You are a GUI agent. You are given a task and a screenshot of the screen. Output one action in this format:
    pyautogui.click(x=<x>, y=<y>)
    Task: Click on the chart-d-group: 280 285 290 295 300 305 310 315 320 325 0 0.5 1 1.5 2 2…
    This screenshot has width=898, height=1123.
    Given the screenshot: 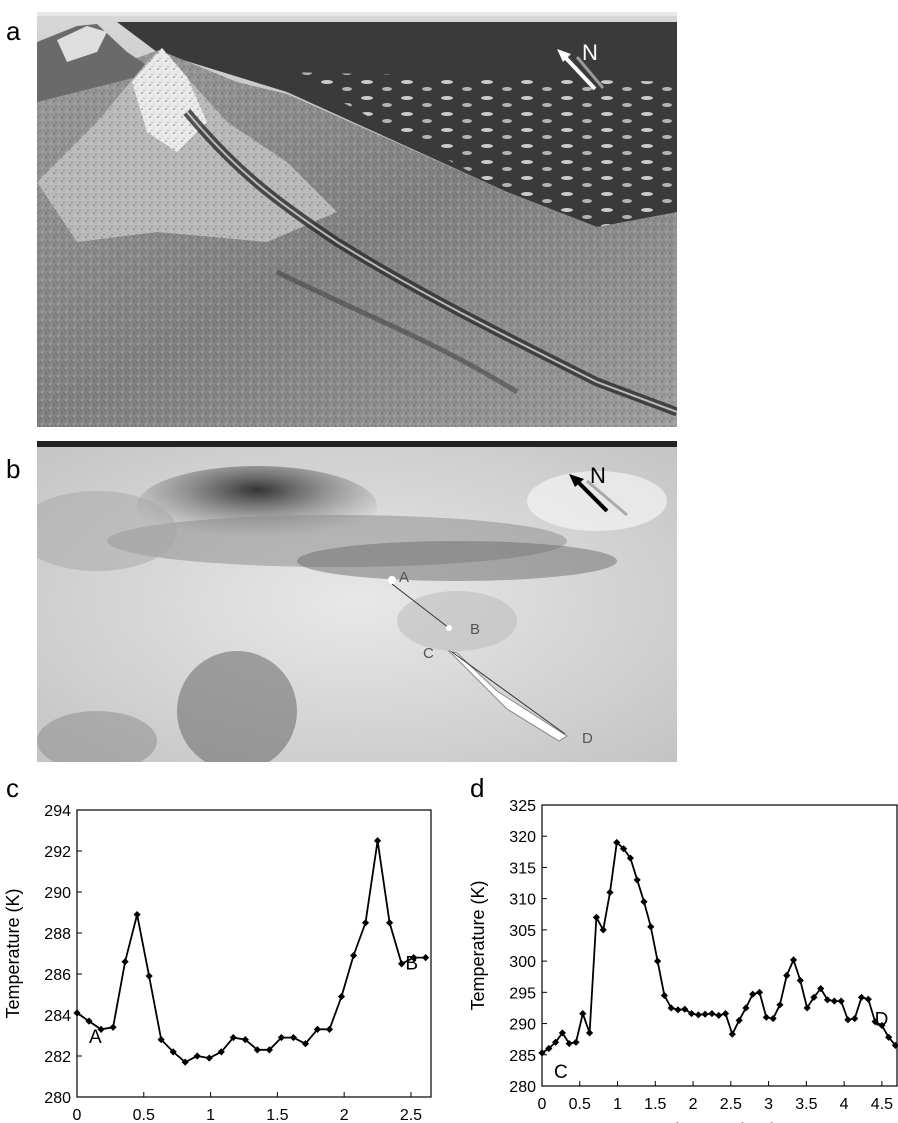 What is the action you would take?
    pyautogui.click(x=683, y=960)
    